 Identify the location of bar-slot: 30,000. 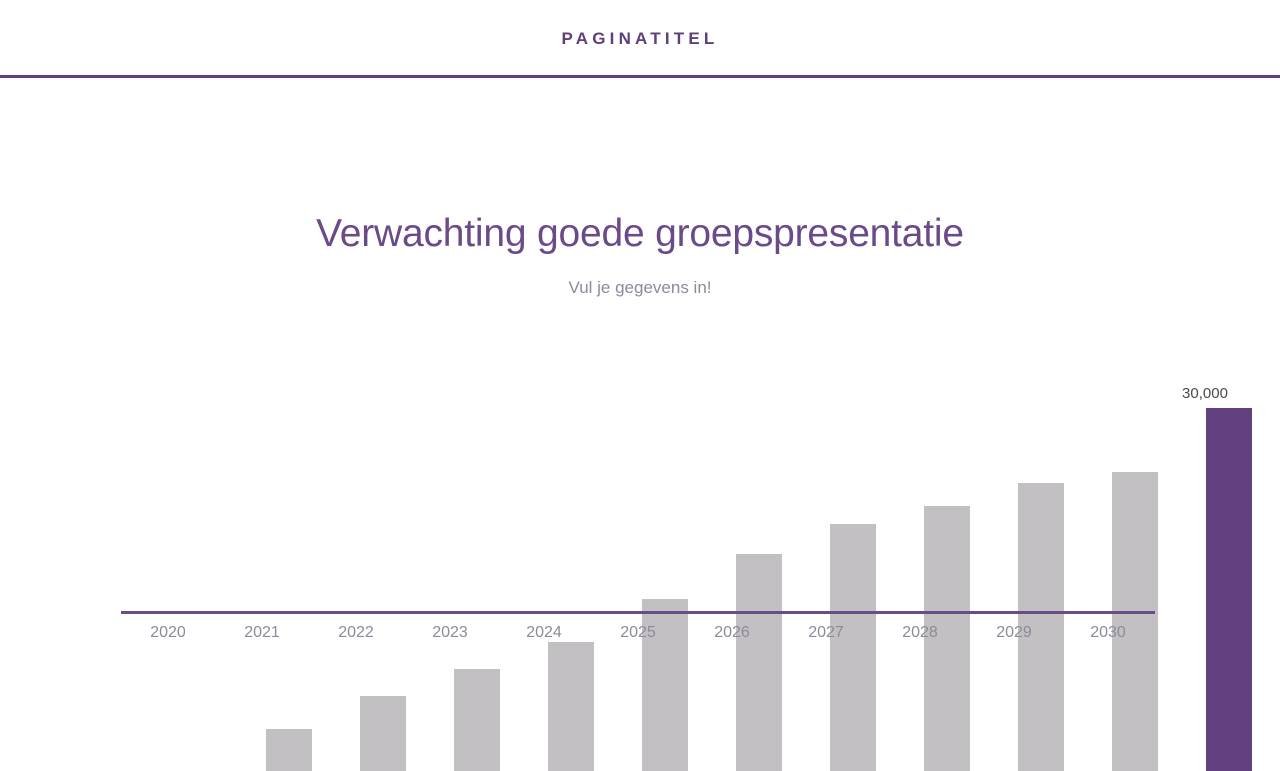
(1229, 578).